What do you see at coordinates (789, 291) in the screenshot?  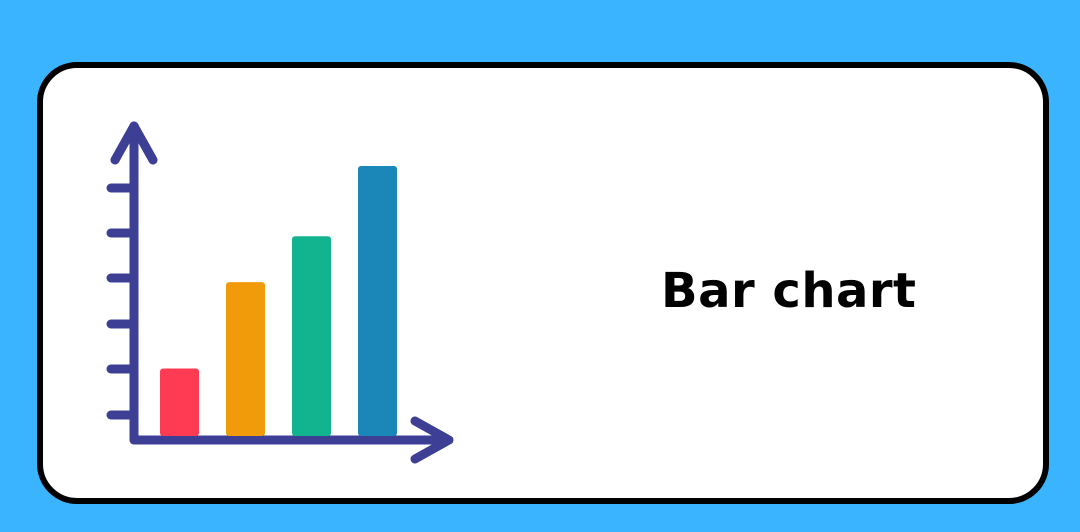 I see `card-title: Bar chart` at bounding box center [789, 291].